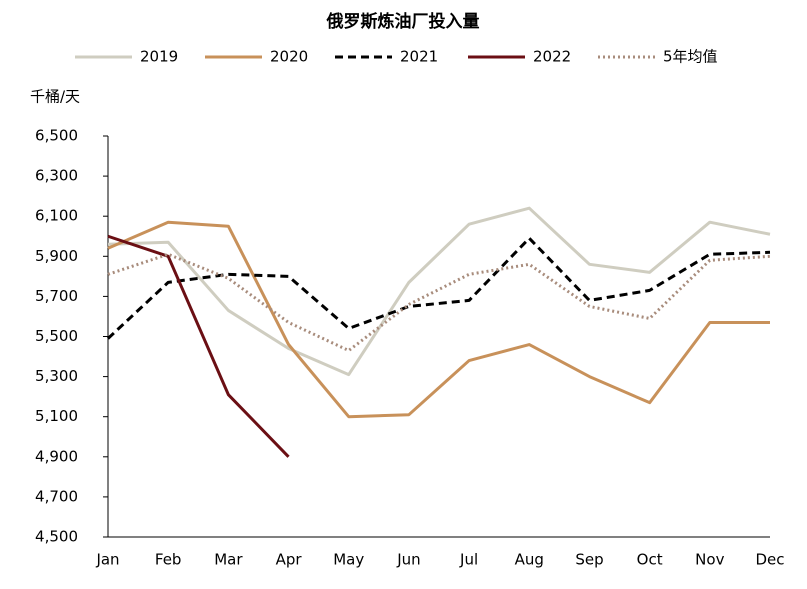 Image resolution: width=807 pixels, height=589 pixels. I want to click on legend-label: 5年均值, so click(690, 57).